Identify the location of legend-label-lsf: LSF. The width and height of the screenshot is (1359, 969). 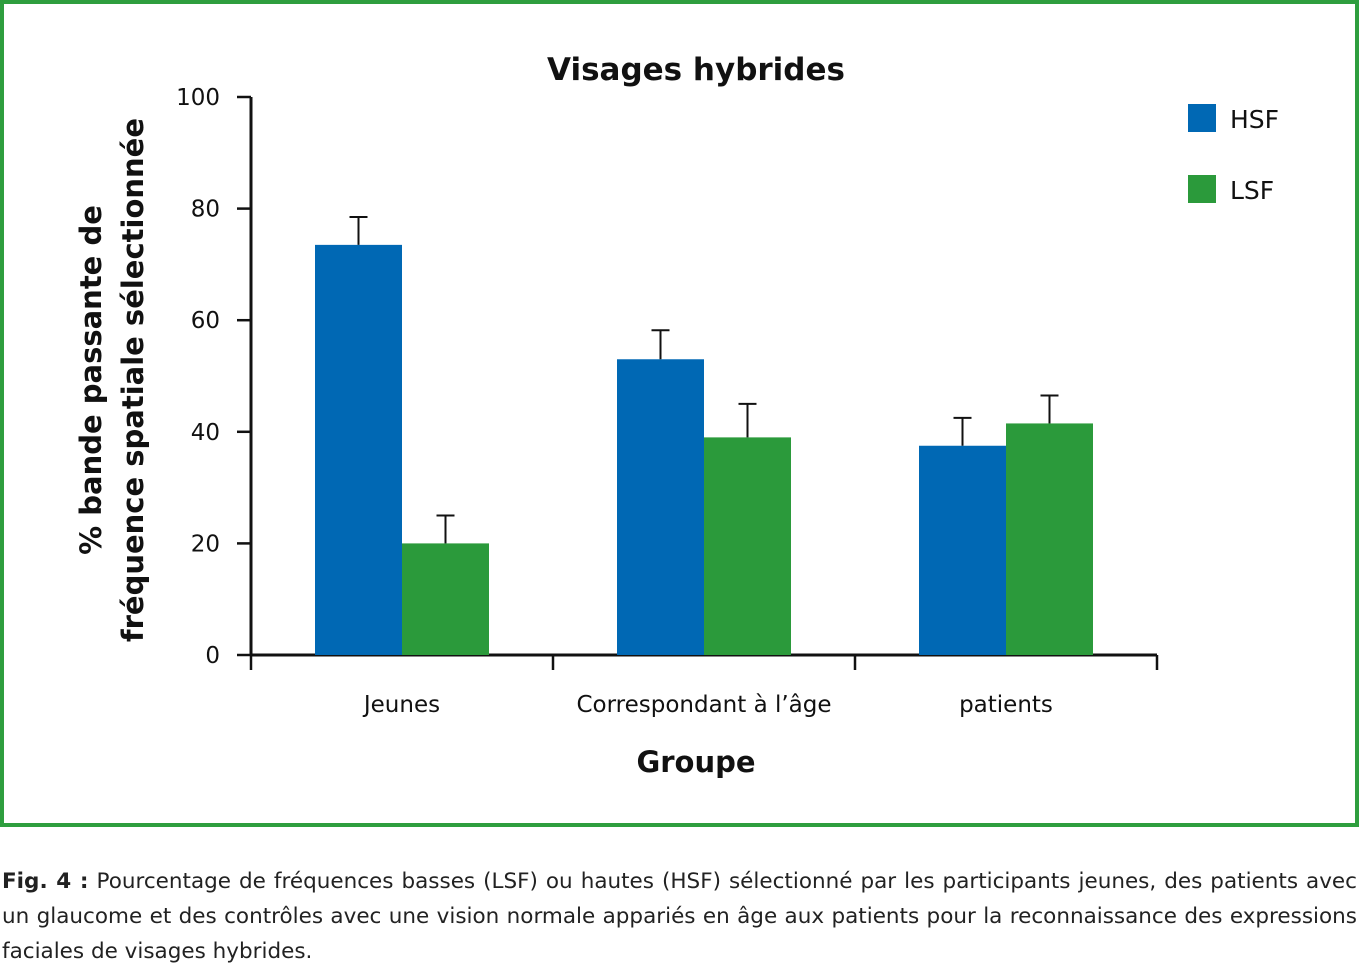
(1252, 190).